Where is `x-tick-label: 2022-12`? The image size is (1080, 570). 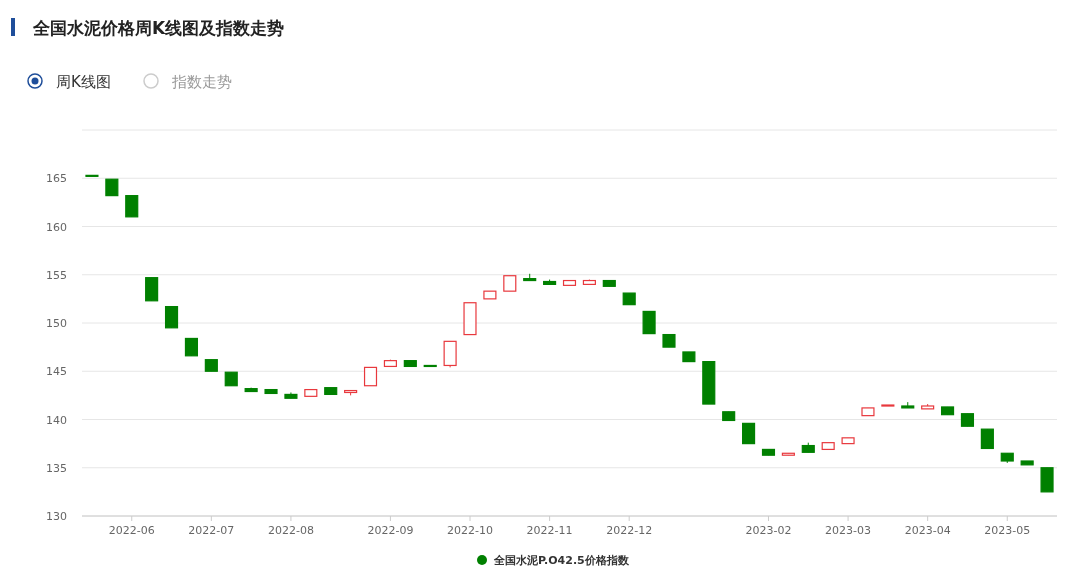 x-tick-label: 2022-12 is located at coordinates (629, 530).